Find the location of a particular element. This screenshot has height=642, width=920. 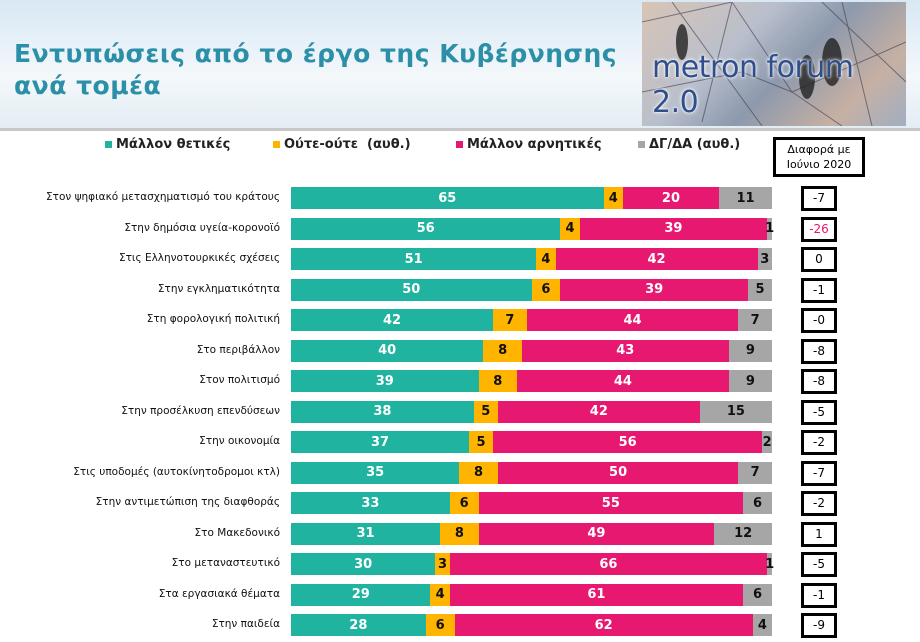

diff-value: -0 is located at coordinates (819, 320).